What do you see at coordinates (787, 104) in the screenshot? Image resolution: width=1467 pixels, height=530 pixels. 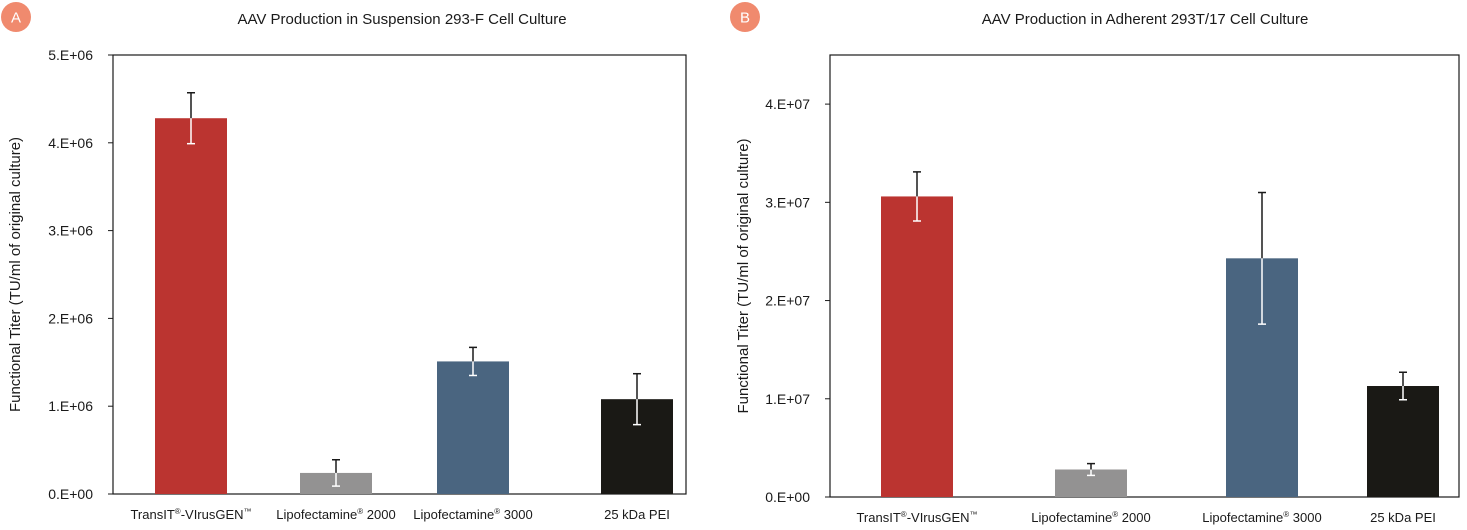 I see `y-tick-label: 4.E+07` at bounding box center [787, 104].